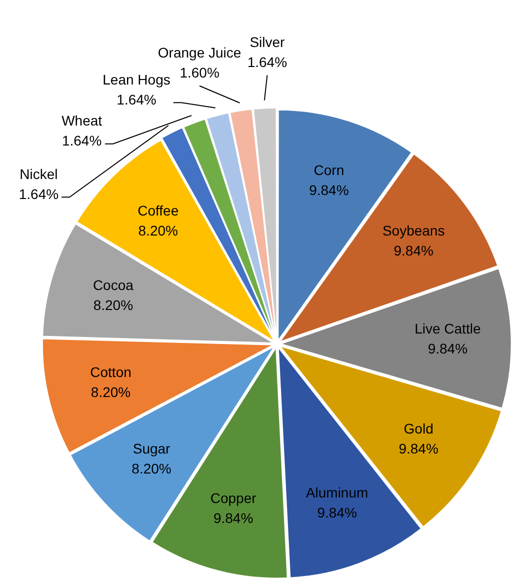 The width and height of the screenshot is (524, 588). Describe the element at coordinates (158, 210) in the screenshot. I see `slice-label: Coffee` at that location.